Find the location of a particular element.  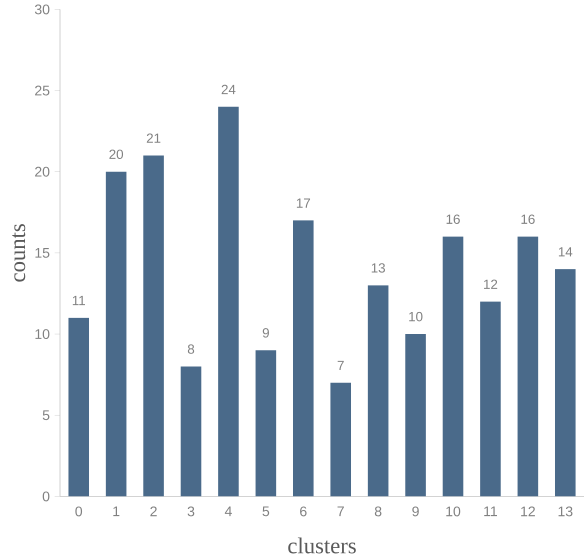

x-tick-label: 6 is located at coordinates (303, 511).